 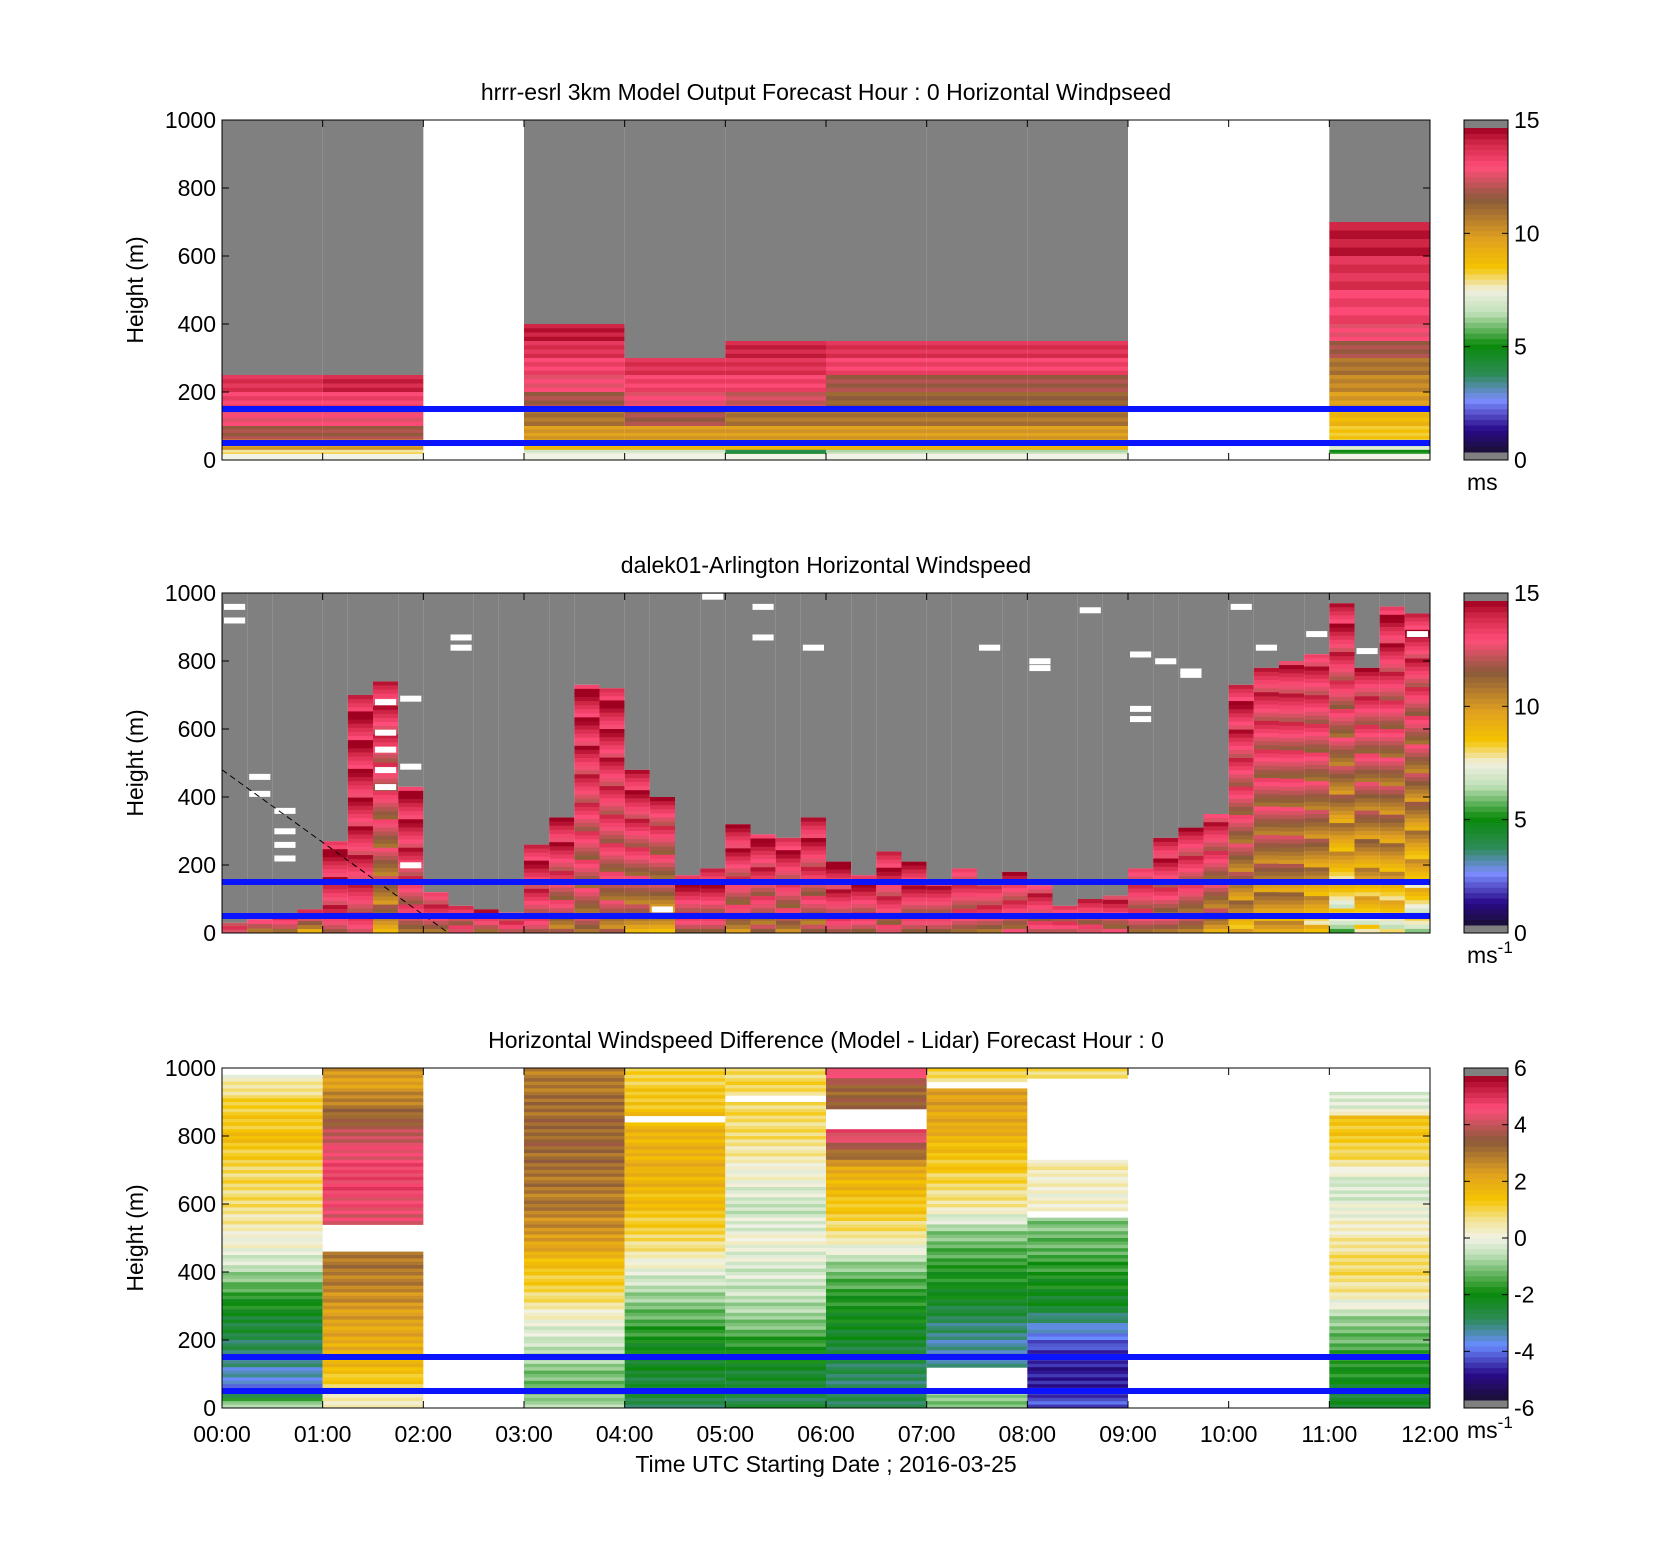 What do you see at coordinates (386, 732) in the screenshot?
I see `missing-data-speckle` at bounding box center [386, 732].